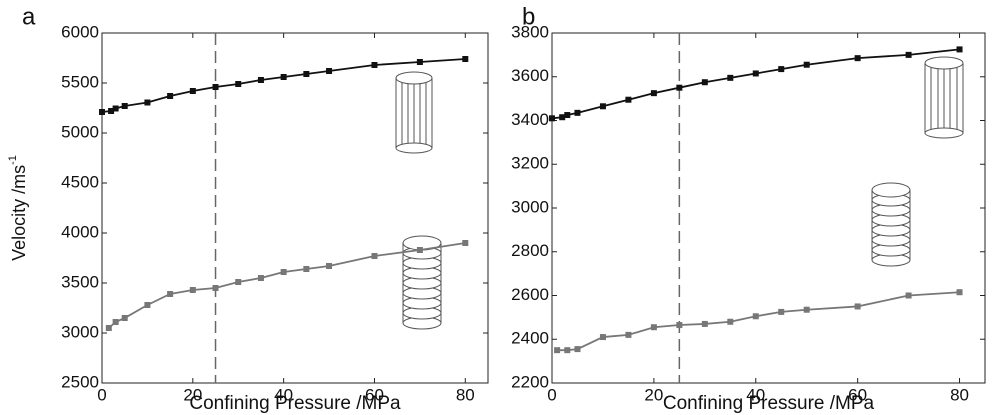 This screenshot has width=992, height=415. What do you see at coordinates (530, 119) in the screenshot?
I see `y-tick-label: 3400` at bounding box center [530, 119].